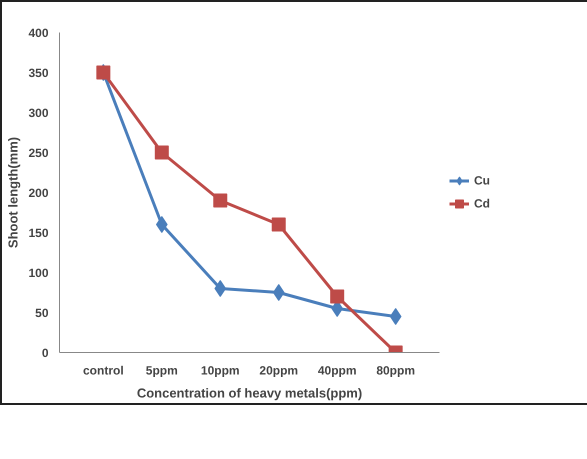 The height and width of the screenshot is (459, 587). I want to click on x-tick-label: 5ppm, so click(162, 371).